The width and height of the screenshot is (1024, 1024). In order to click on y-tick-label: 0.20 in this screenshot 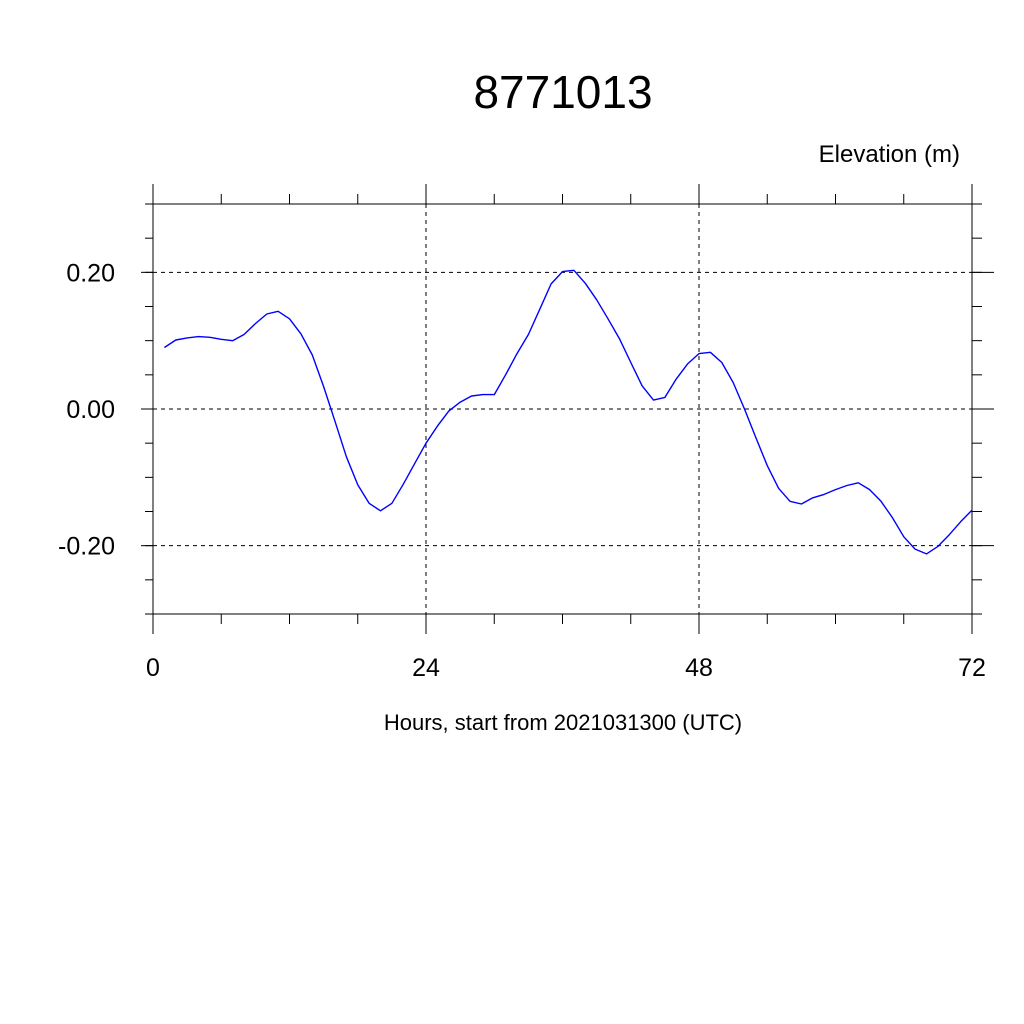, I will do `click(90, 273)`.